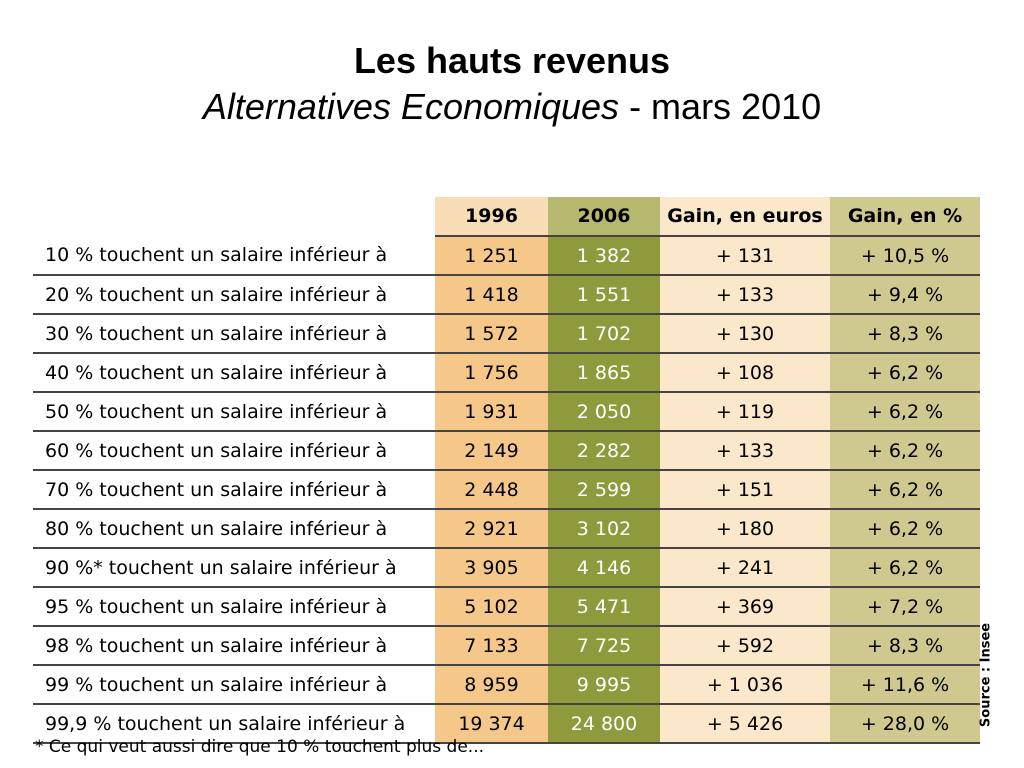  I want to click on row-label: 90 %* touchent un salaire inférieur à, so click(234, 568).